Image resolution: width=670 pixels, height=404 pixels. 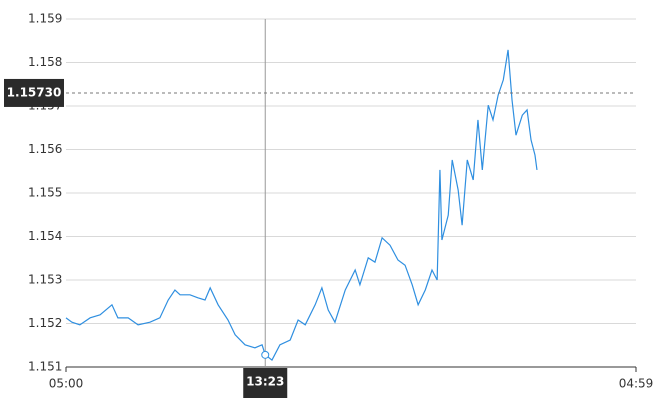 What do you see at coordinates (45, 367) in the screenshot?
I see `y-tick-label: 1.151` at bounding box center [45, 367].